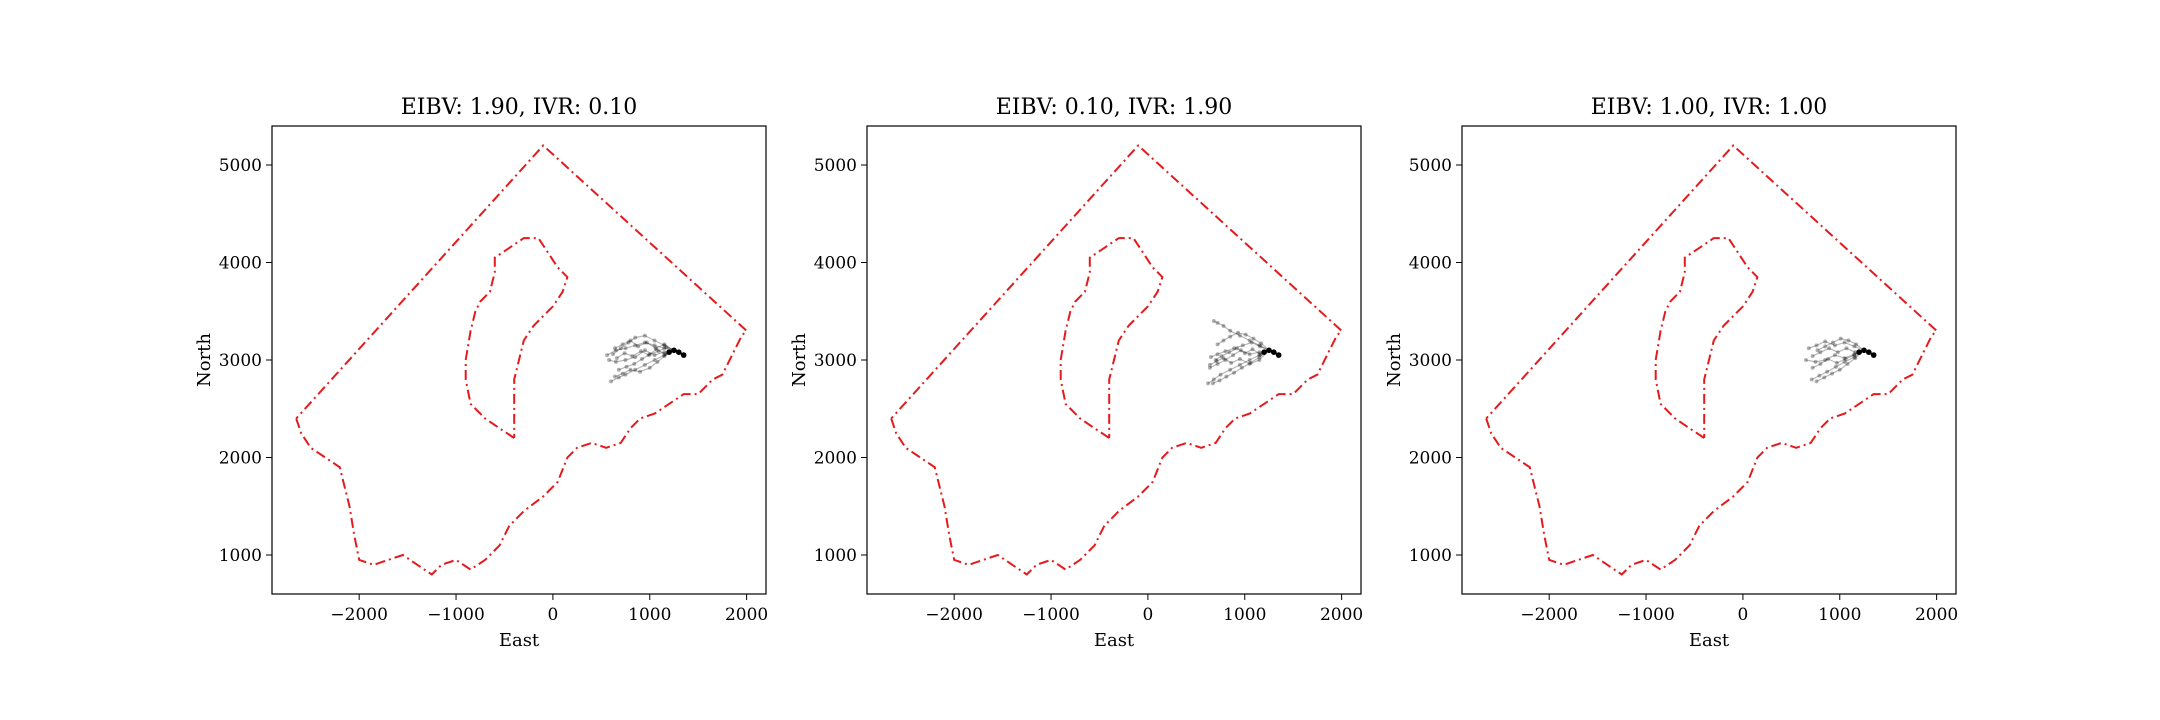  Describe the element at coordinates (835, 166) in the screenshot. I see `y-tick-label: 5000` at that location.